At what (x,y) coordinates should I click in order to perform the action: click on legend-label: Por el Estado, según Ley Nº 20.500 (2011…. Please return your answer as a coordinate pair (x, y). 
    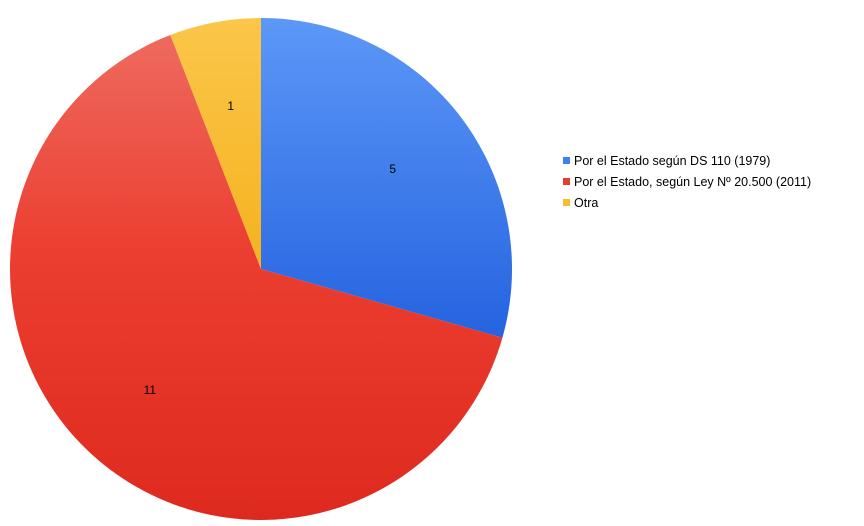
    Looking at the image, I should click on (693, 181).